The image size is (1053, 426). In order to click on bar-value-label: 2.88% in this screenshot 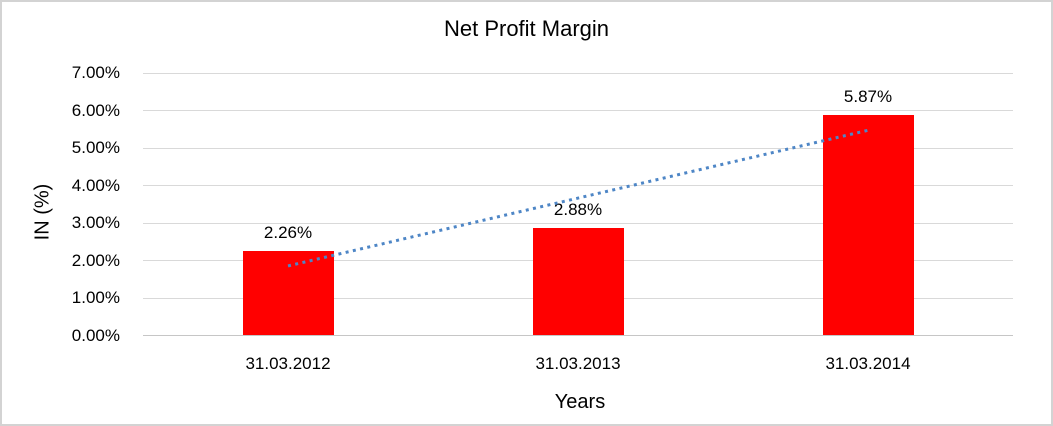, I will do `click(578, 209)`.